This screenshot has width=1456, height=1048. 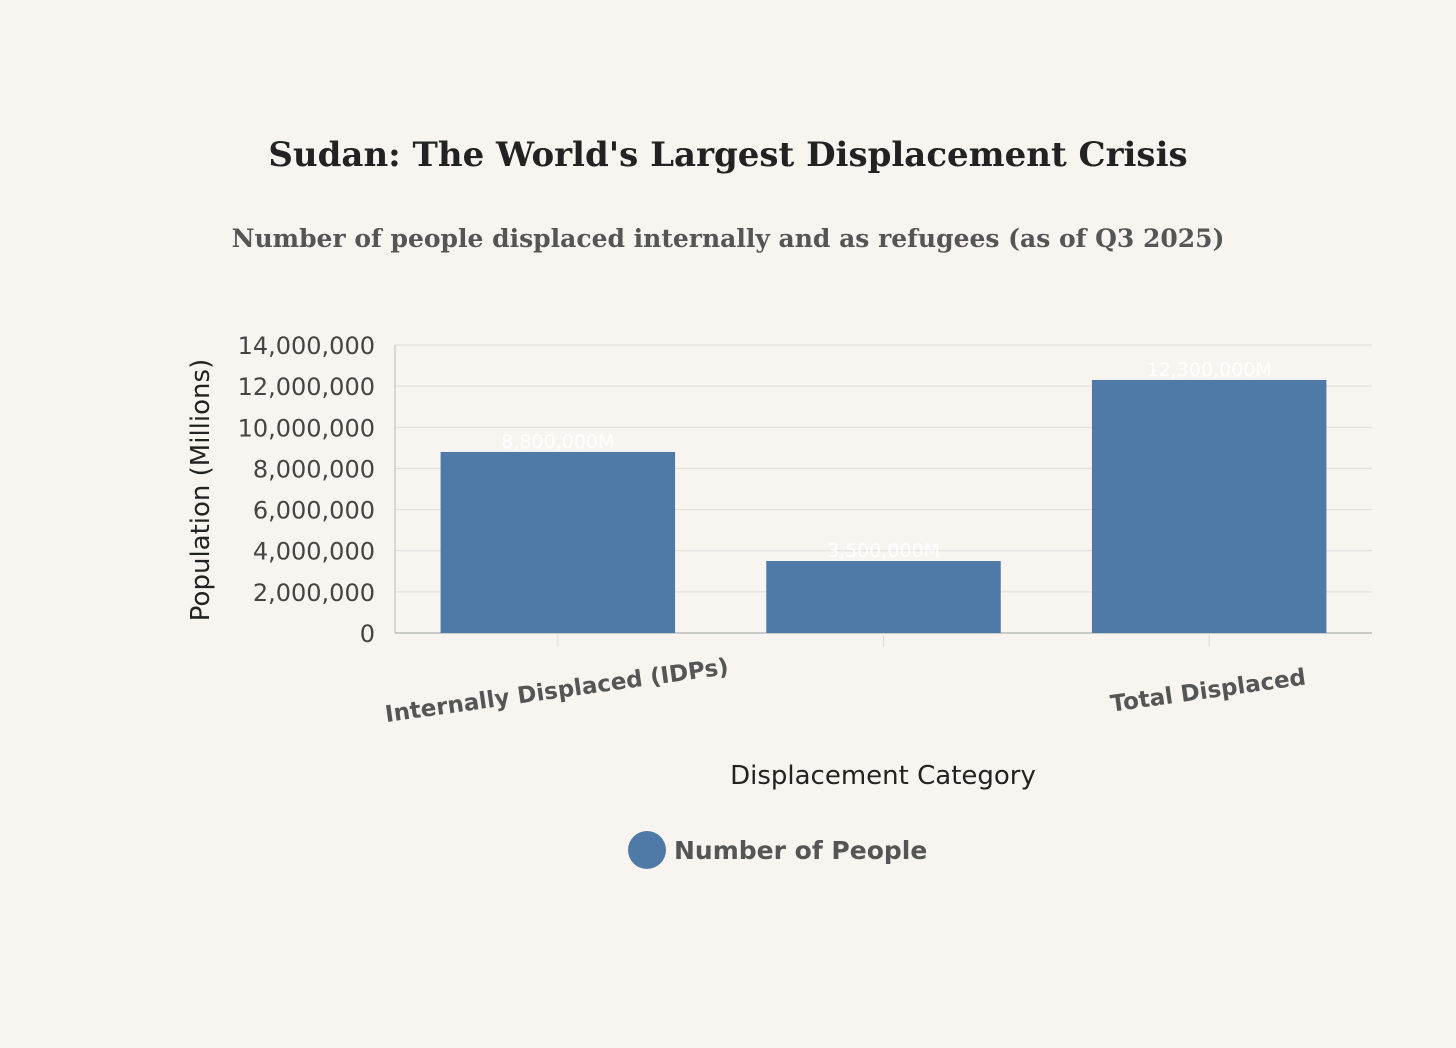 What do you see at coordinates (883, 776) in the screenshot?
I see `x-axis-title: Displacement Category` at bounding box center [883, 776].